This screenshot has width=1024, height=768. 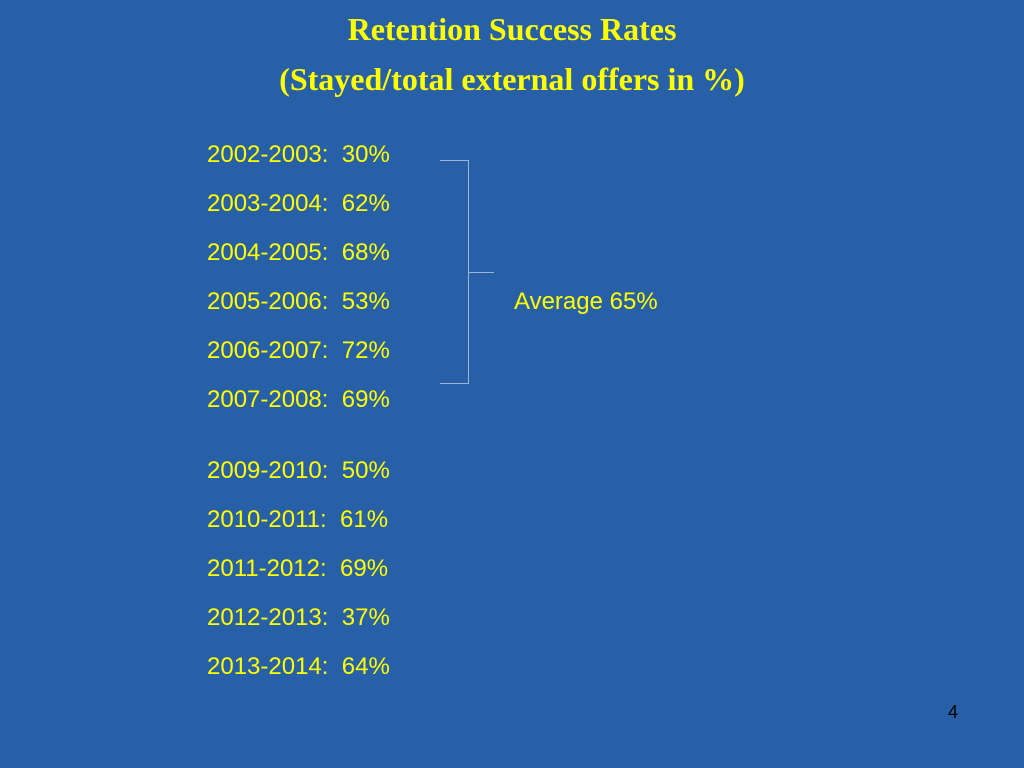 I want to click on retention-rate-row: 2005-2006: 53%, so click(x=298, y=301).